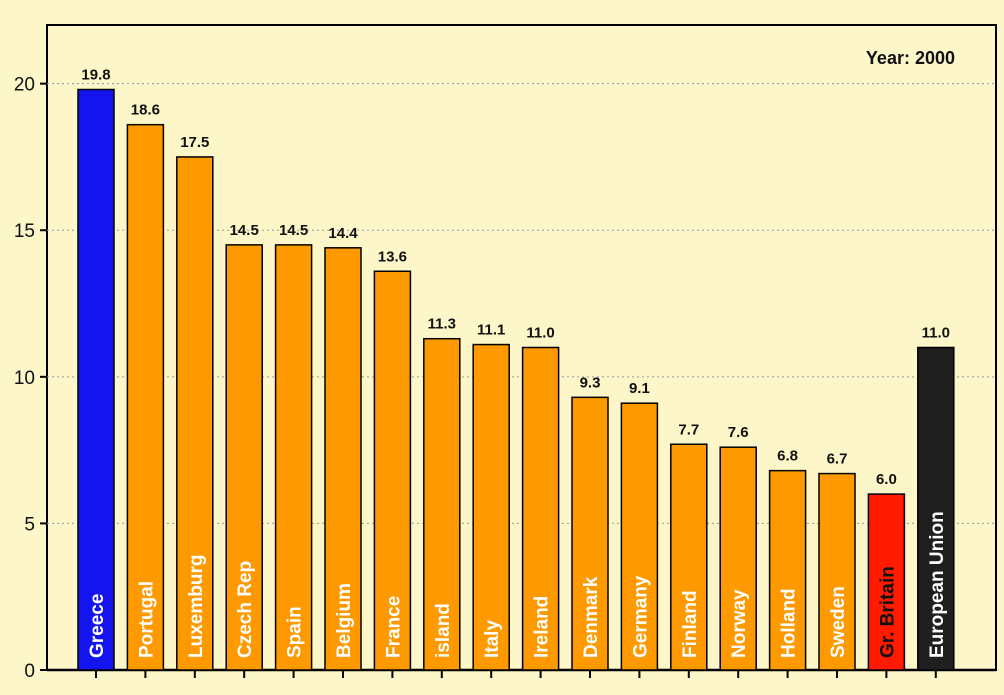 This screenshot has width=1004, height=695. I want to click on data-label: 11.3, so click(442, 324).